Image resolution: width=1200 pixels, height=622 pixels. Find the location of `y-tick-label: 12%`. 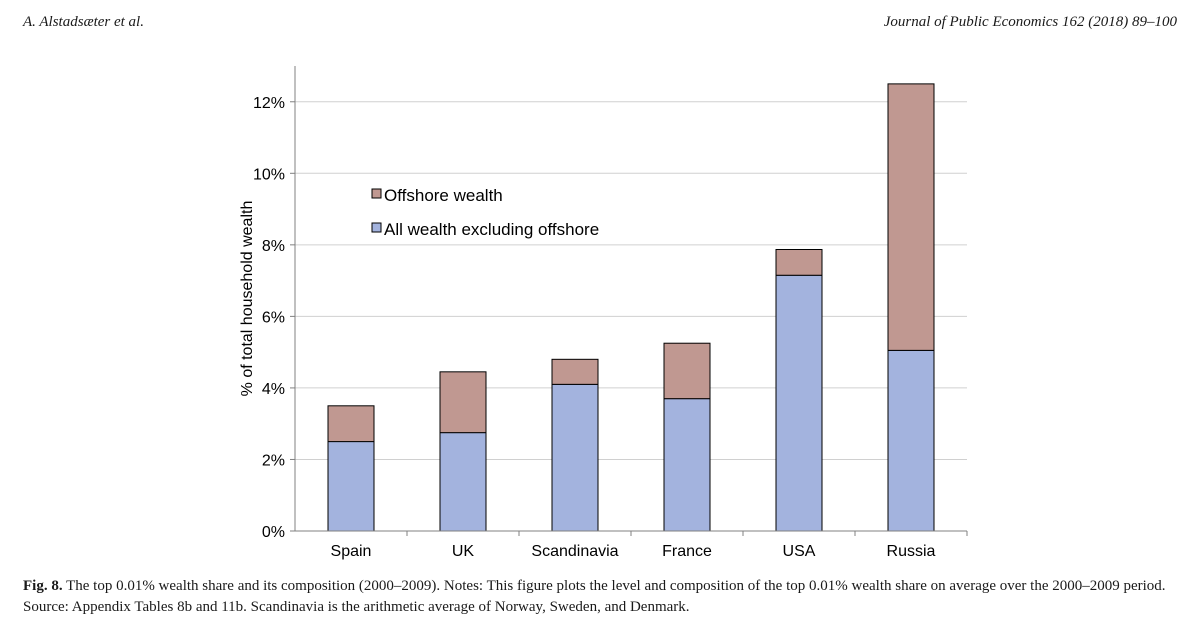

y-tick-label: 12% is located at coordinates (269, 103).